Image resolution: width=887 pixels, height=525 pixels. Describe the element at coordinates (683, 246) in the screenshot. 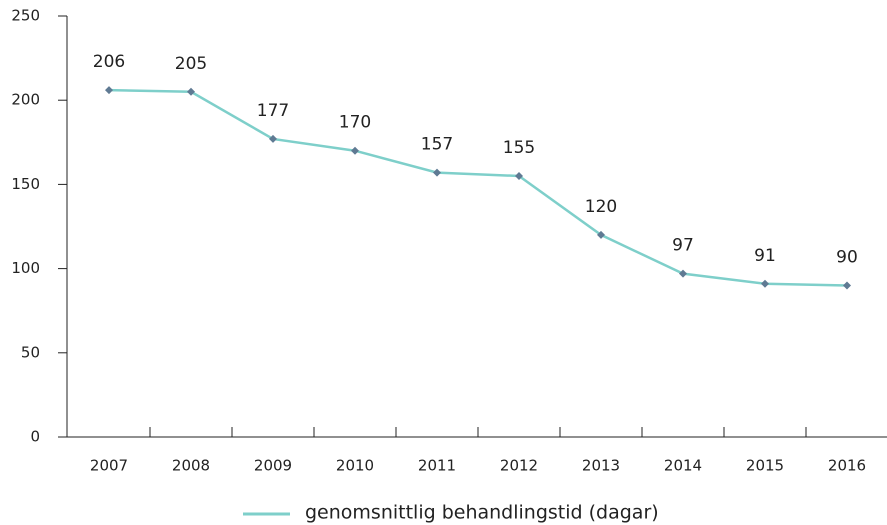

I see `data-label: 97` at that location.